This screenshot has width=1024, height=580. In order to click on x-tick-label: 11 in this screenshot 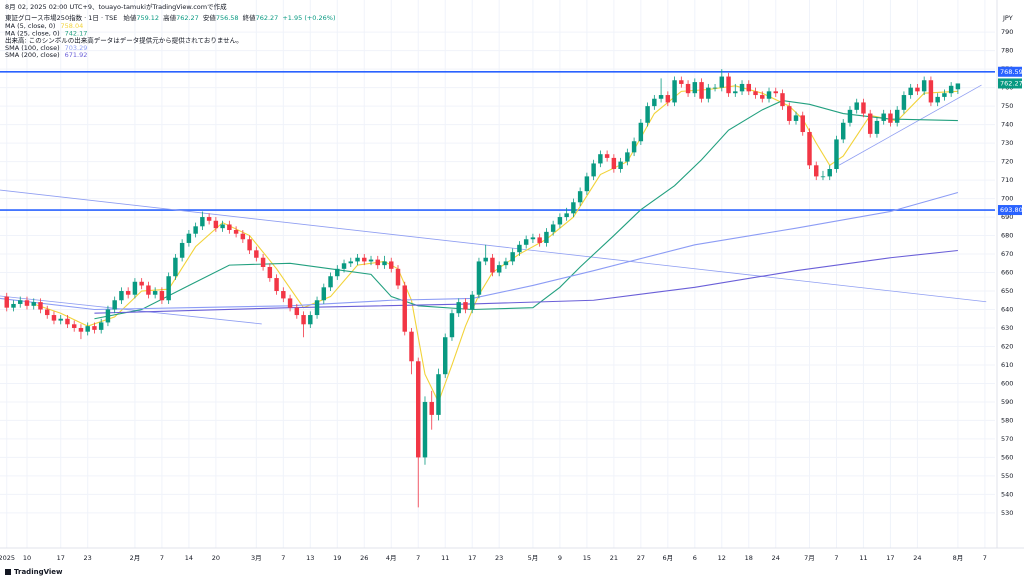, I will do `click(445, 558)`.